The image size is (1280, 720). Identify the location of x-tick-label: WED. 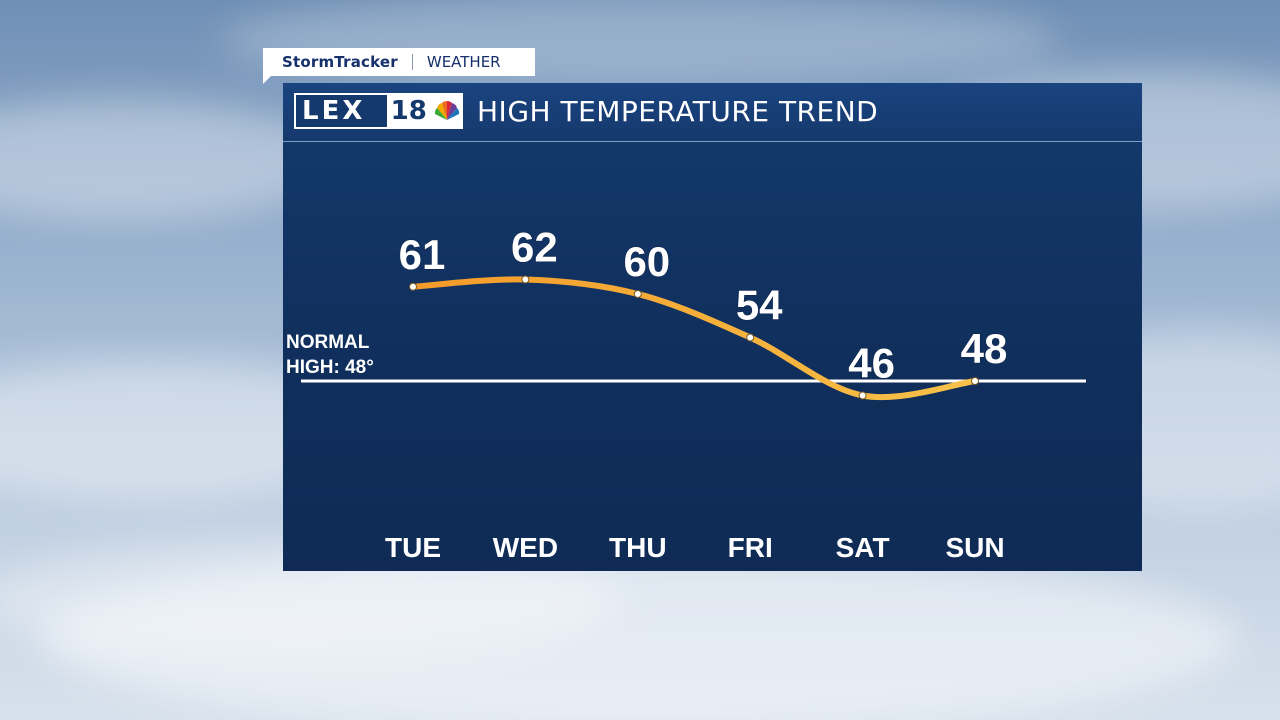
(525, 547).